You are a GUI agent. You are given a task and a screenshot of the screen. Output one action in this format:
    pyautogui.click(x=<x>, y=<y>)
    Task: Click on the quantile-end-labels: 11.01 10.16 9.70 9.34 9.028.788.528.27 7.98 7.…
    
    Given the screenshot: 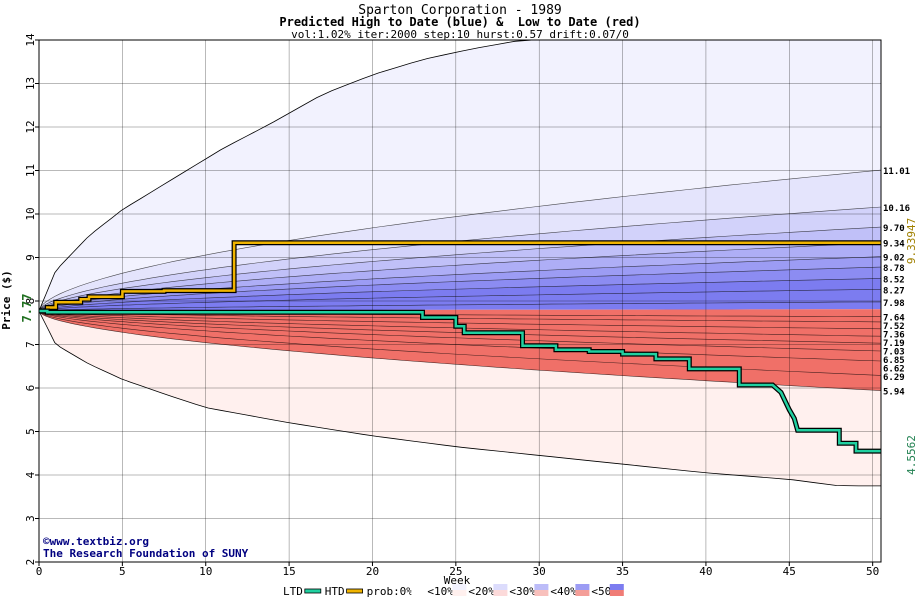 What is the action you would take?
    pyautogui.click(x=896, y=282)
    